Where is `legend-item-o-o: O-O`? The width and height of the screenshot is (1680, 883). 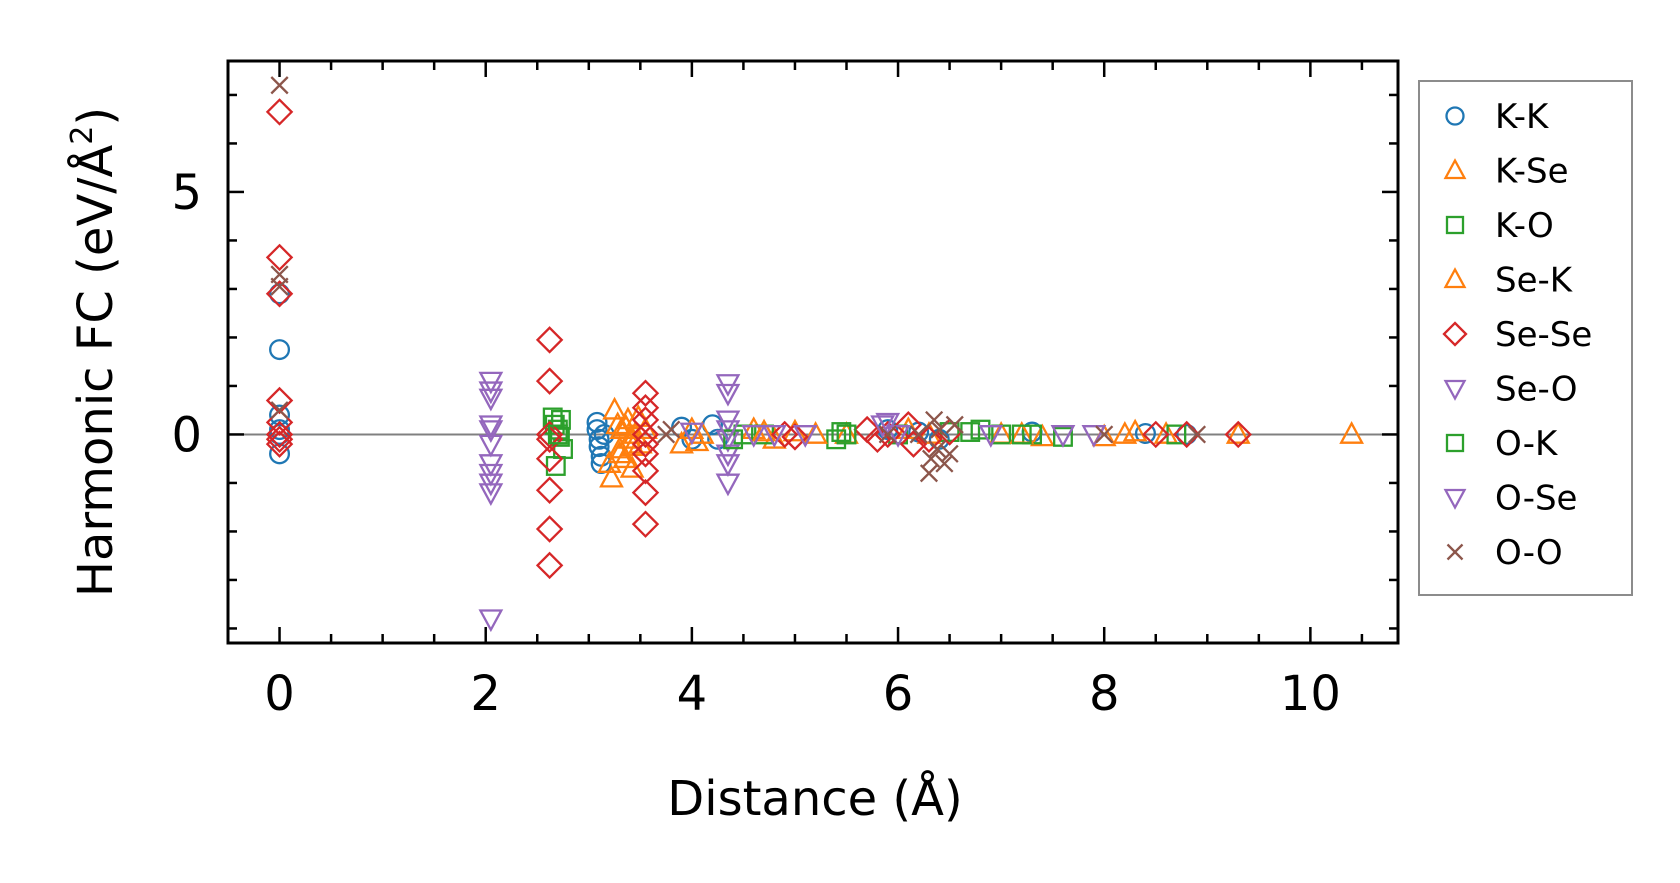
legend-item-o-o: O-O is located at coordinates (1504, 553).